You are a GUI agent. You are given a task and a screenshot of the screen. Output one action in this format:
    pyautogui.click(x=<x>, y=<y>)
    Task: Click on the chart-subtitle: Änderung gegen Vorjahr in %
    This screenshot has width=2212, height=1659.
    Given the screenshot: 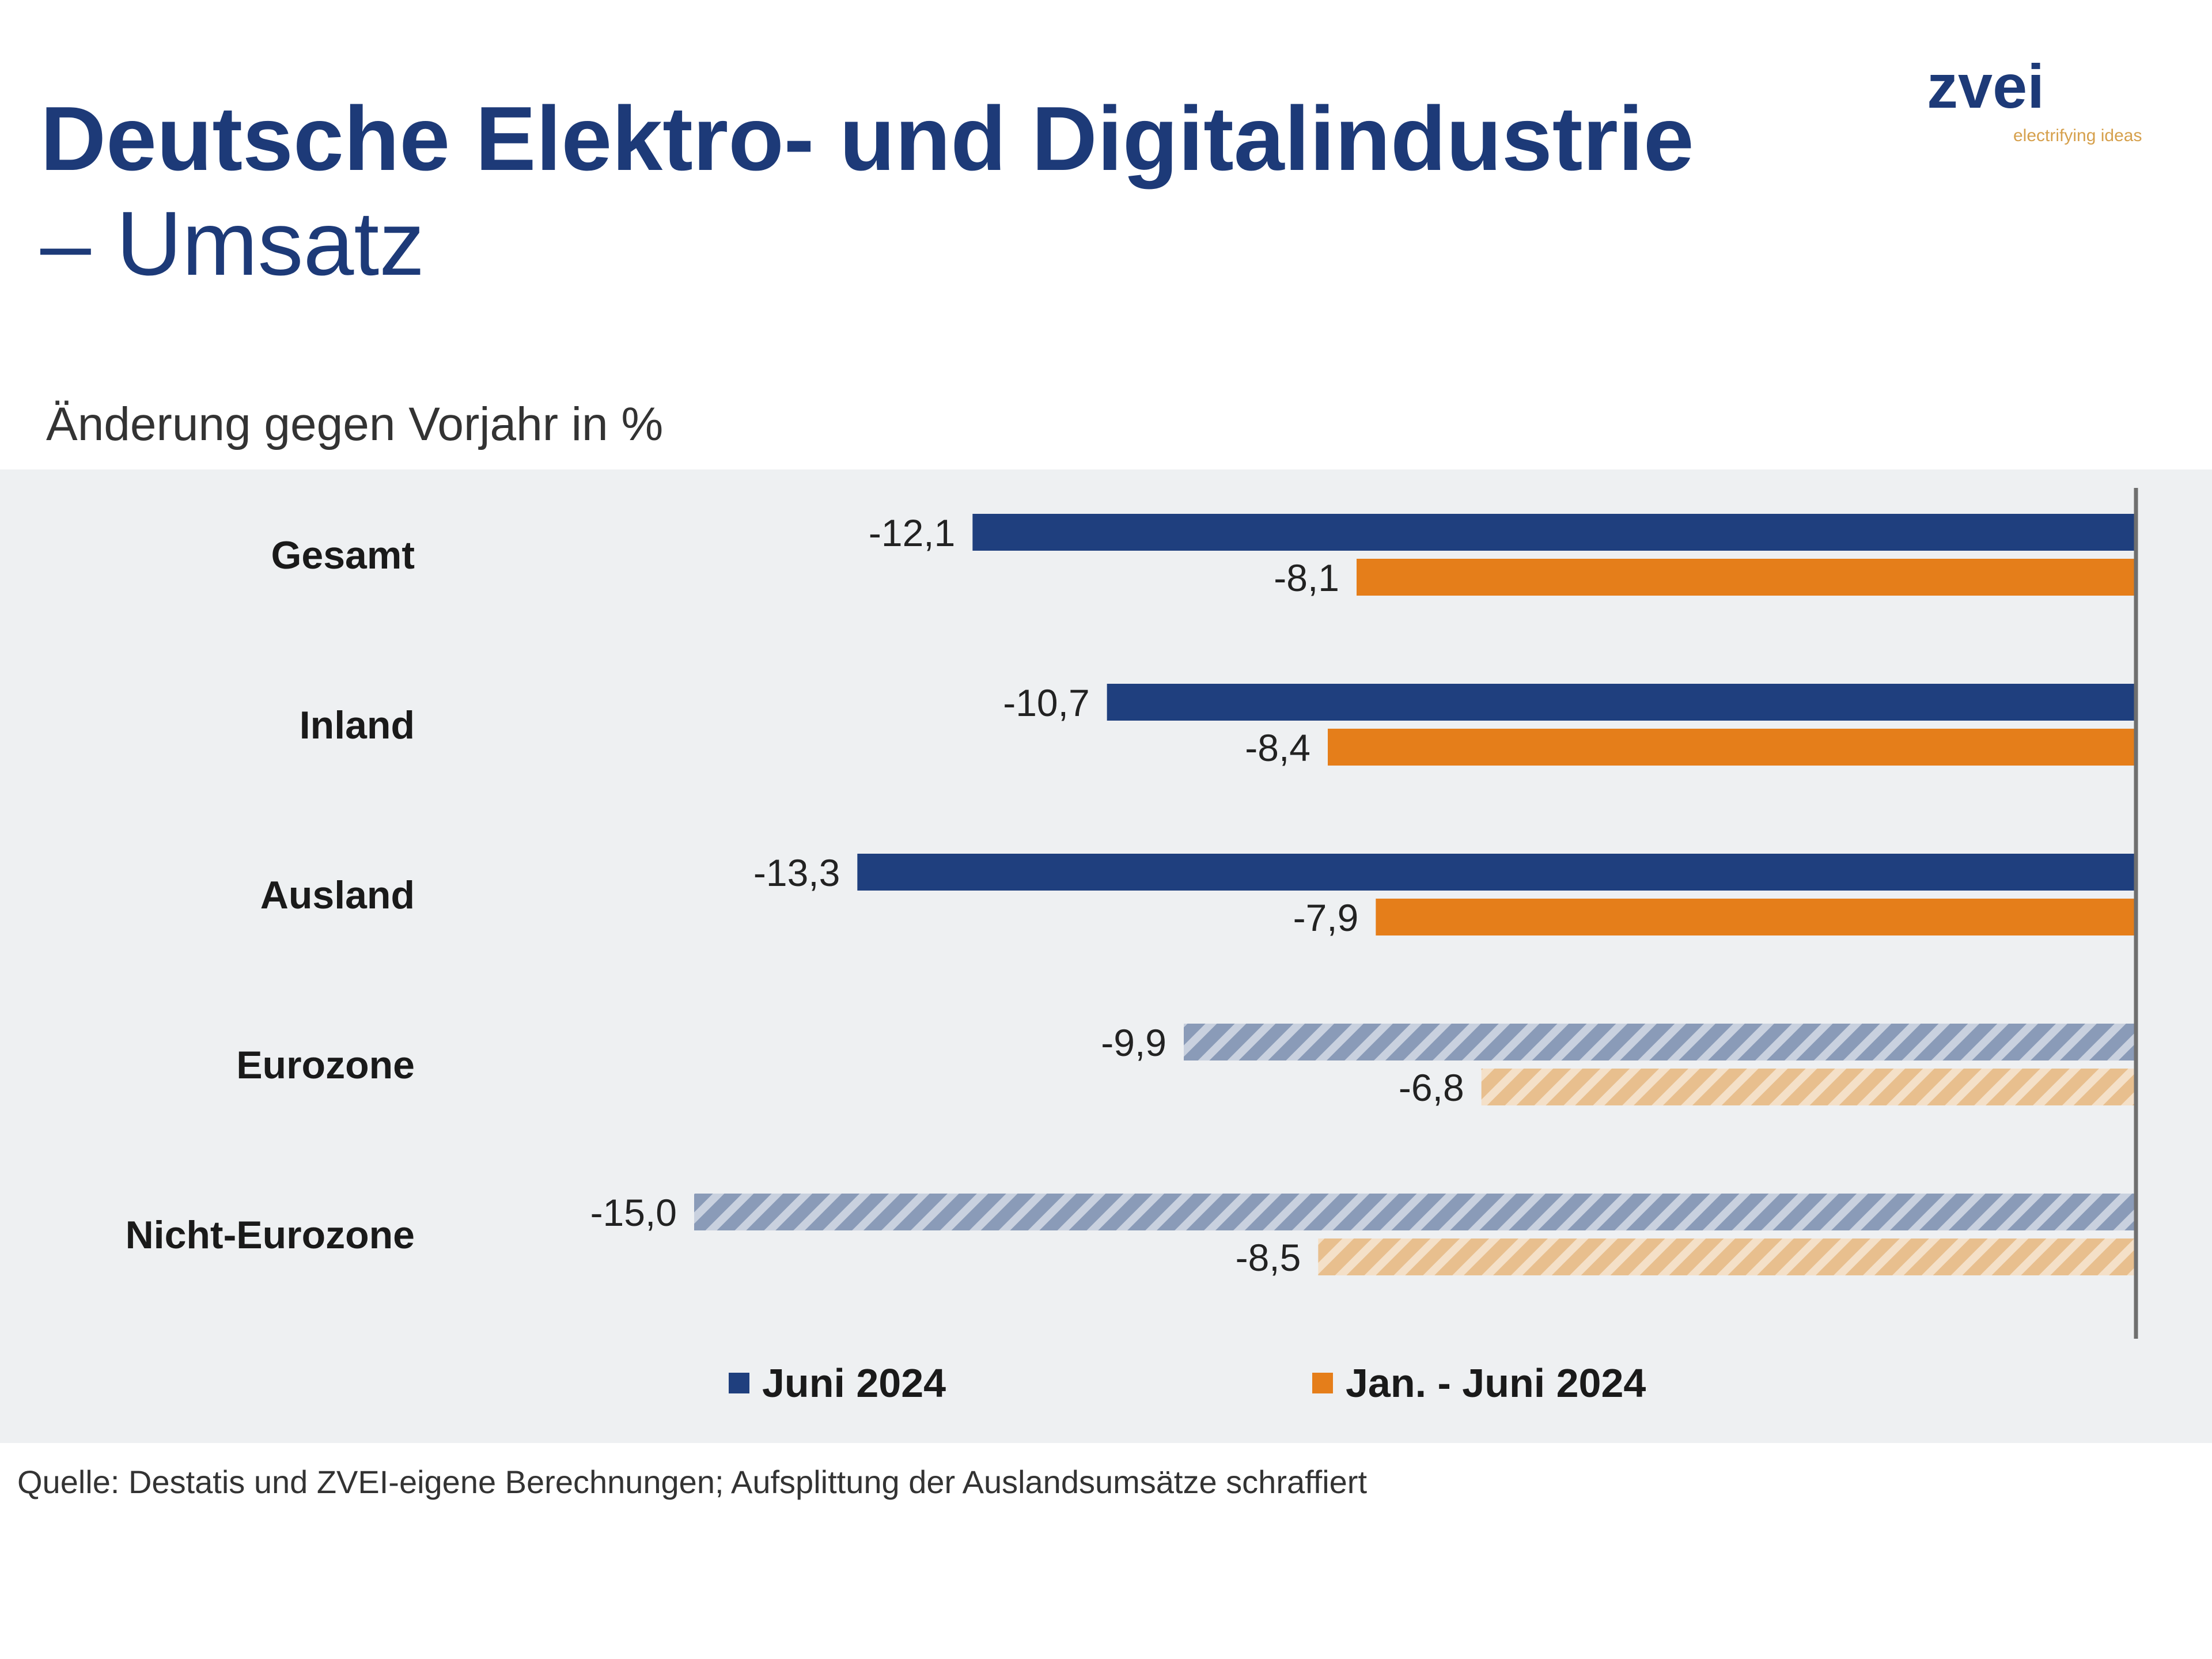 What is the action you would take?
    pyautogui.click(x=355, y=424)
    